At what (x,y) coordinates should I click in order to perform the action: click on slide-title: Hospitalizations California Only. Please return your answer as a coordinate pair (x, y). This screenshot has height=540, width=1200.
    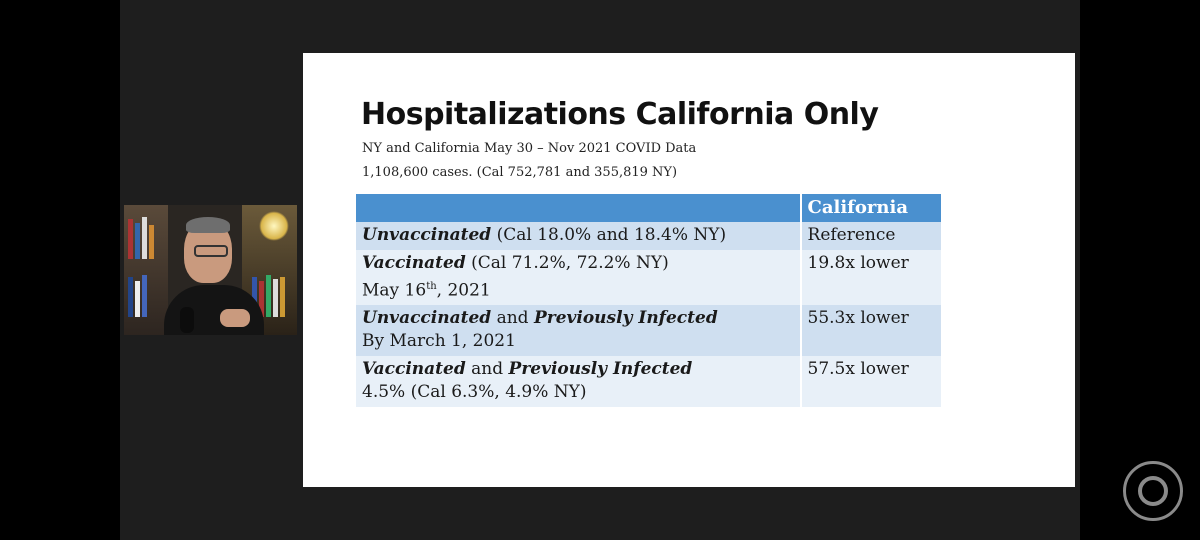
    Looking at the image, I should click on (620, 114).